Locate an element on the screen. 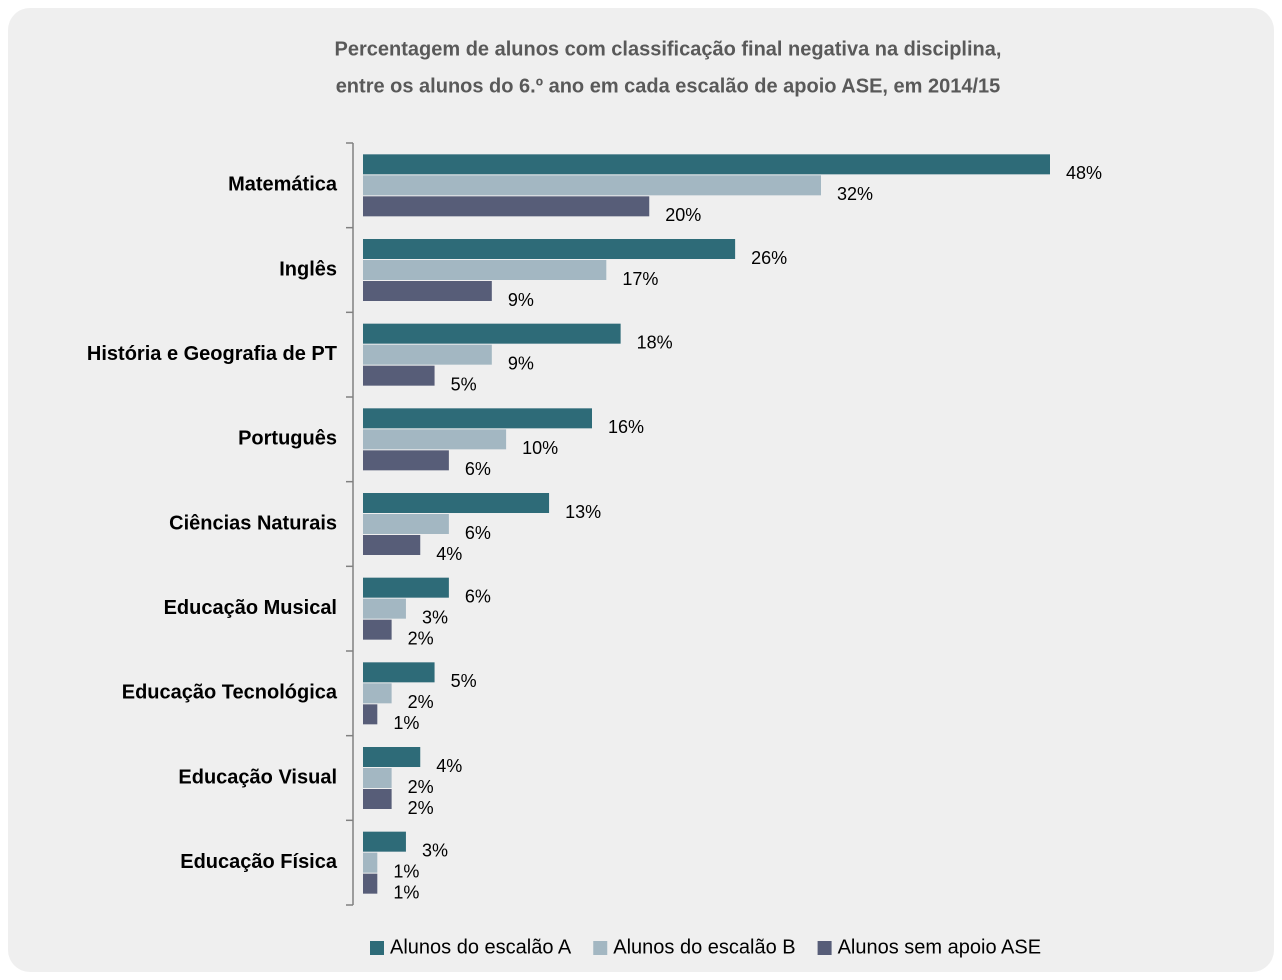  value-label: 26% is located at coordinates (769, 258).